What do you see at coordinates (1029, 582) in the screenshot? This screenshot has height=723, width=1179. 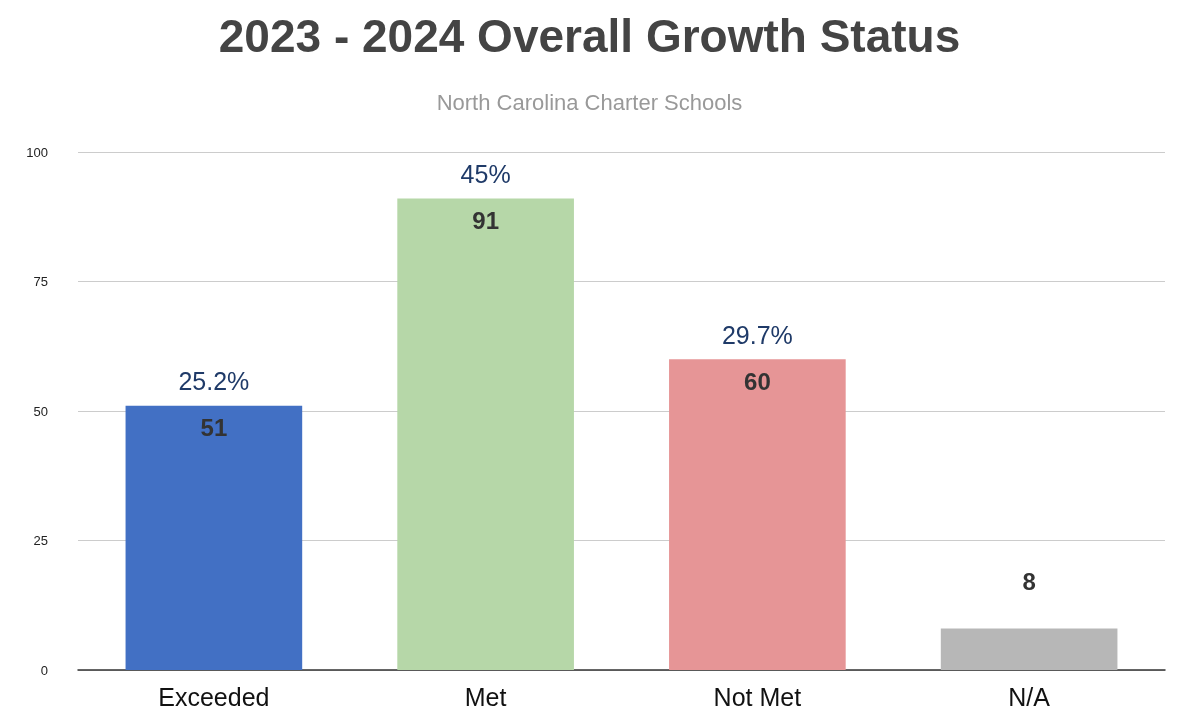 I see `data-label: 8` at bounding box center [1029, 582].